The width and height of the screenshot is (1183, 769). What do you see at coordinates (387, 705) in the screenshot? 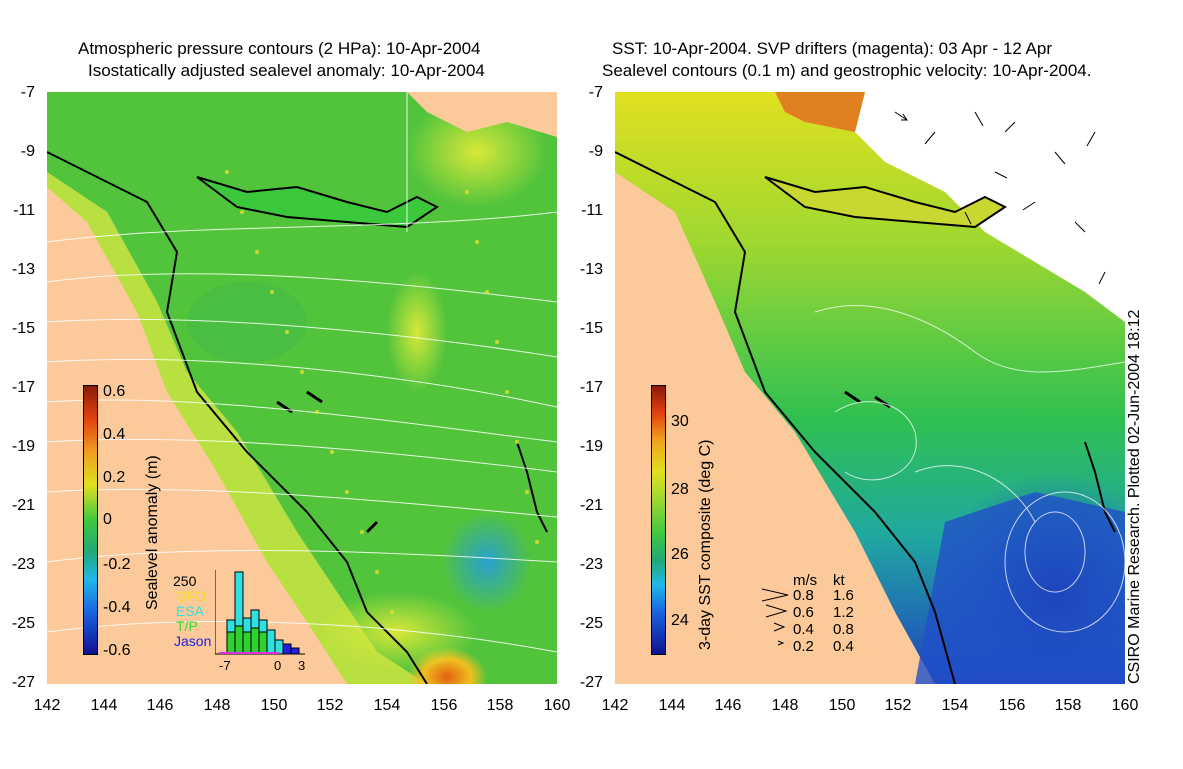
I see `left-xlabel-6: 154` at bounding box center [387, 705].